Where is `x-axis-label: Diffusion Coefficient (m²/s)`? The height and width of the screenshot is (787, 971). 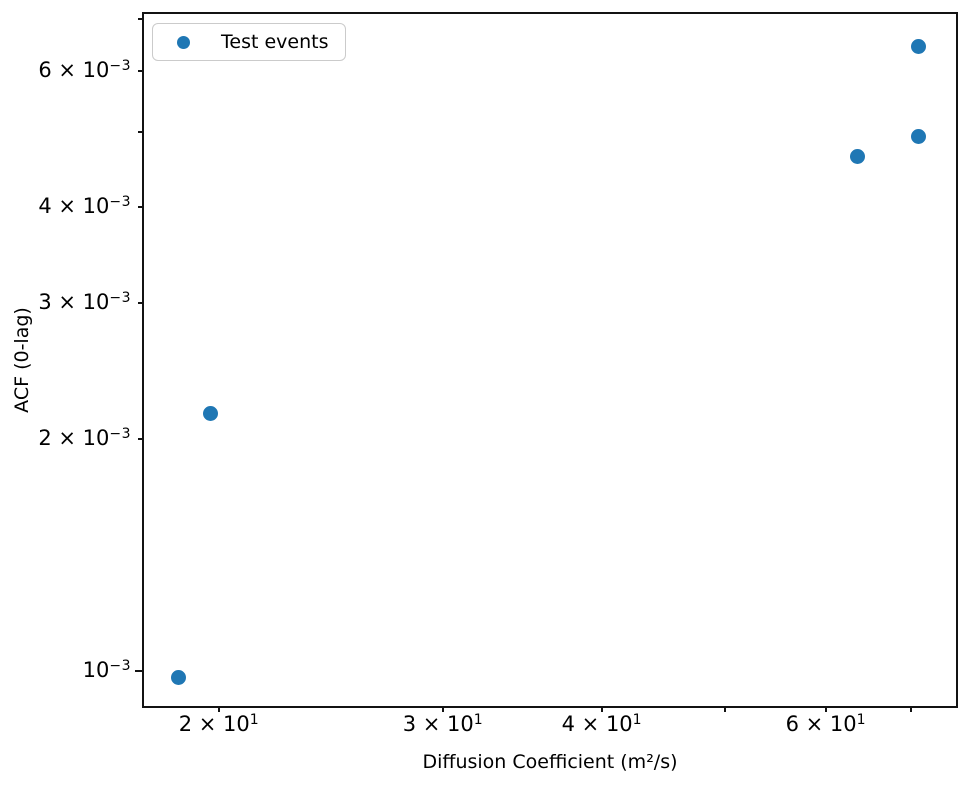
x-axis-label: Diffusion Coefficient (m²/s) is located at coordinates (550, 762).